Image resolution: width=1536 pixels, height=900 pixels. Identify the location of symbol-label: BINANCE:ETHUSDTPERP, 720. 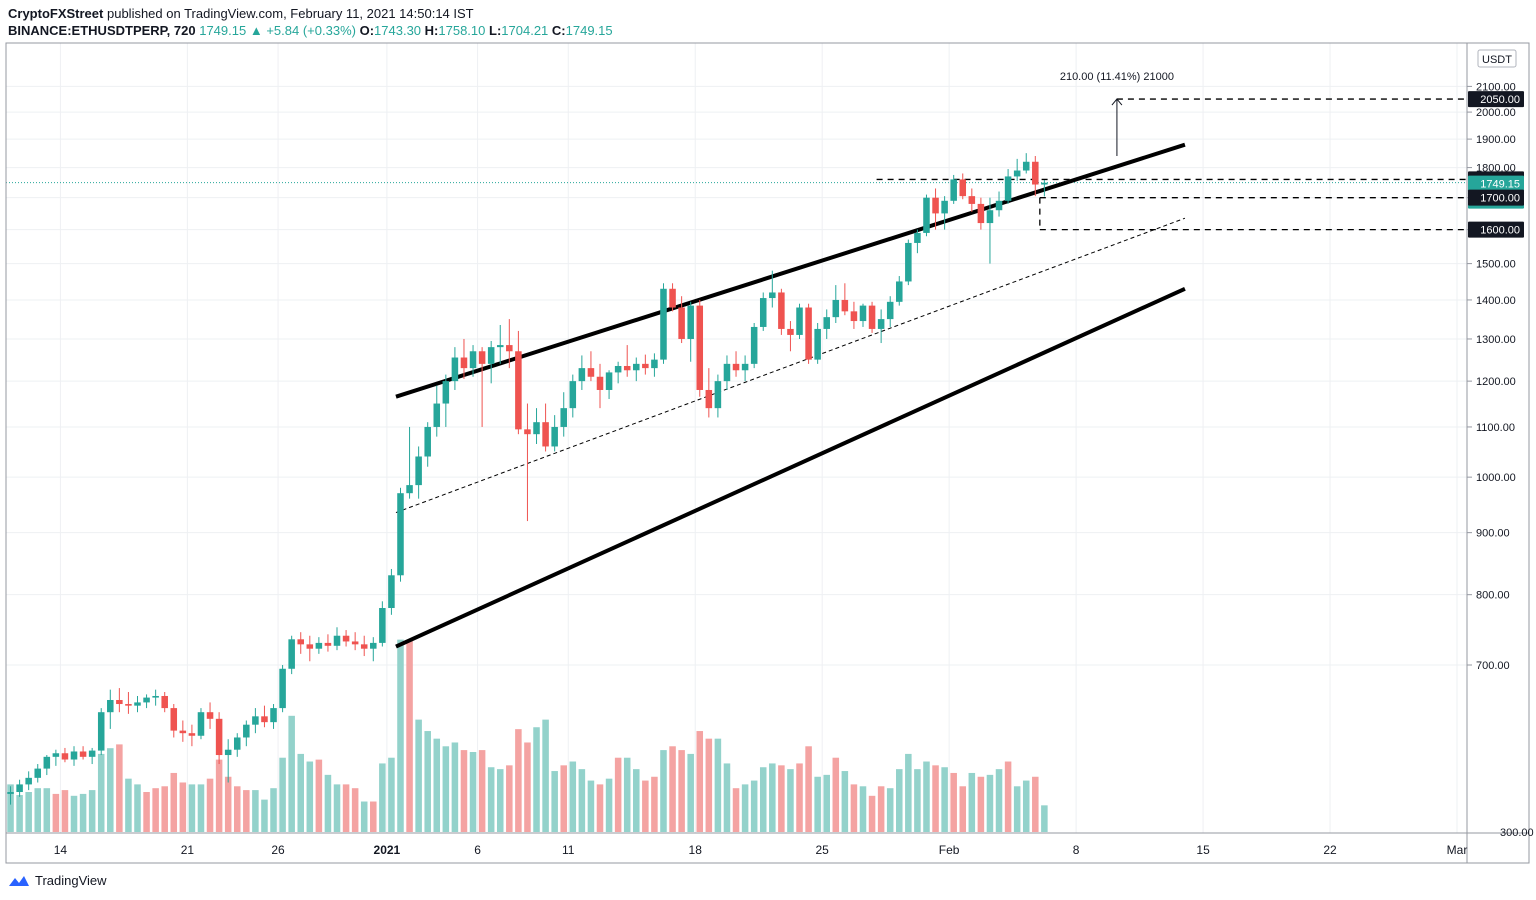
(102, 30).